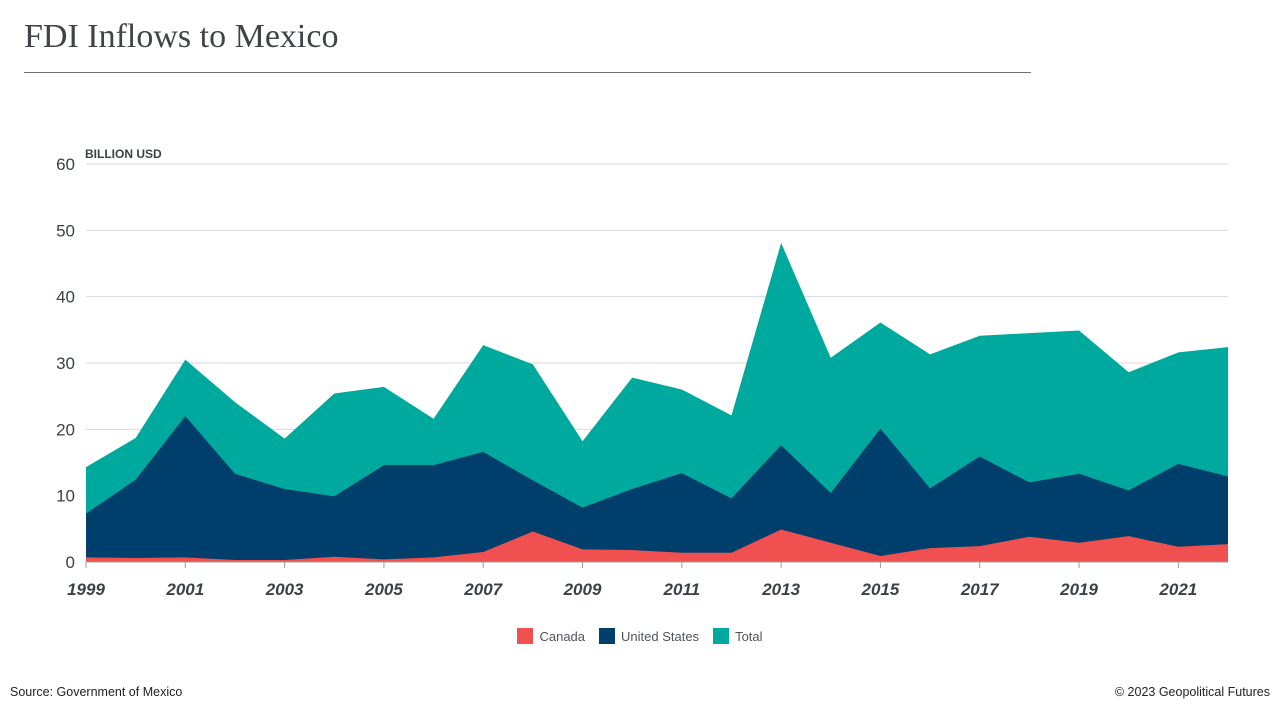  I want to click on legend-swatch-total, so click(721, 636).